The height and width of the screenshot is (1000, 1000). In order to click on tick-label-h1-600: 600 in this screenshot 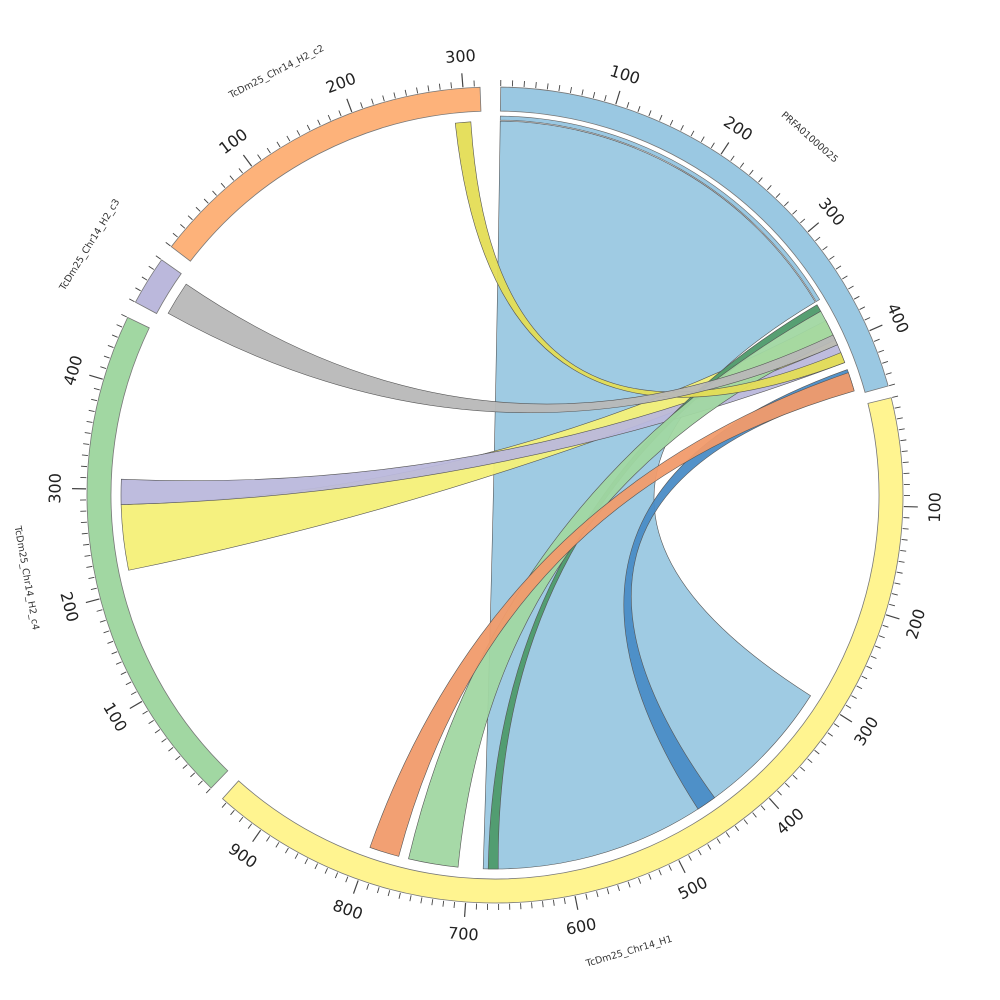, I will do `click(581, 926)`.